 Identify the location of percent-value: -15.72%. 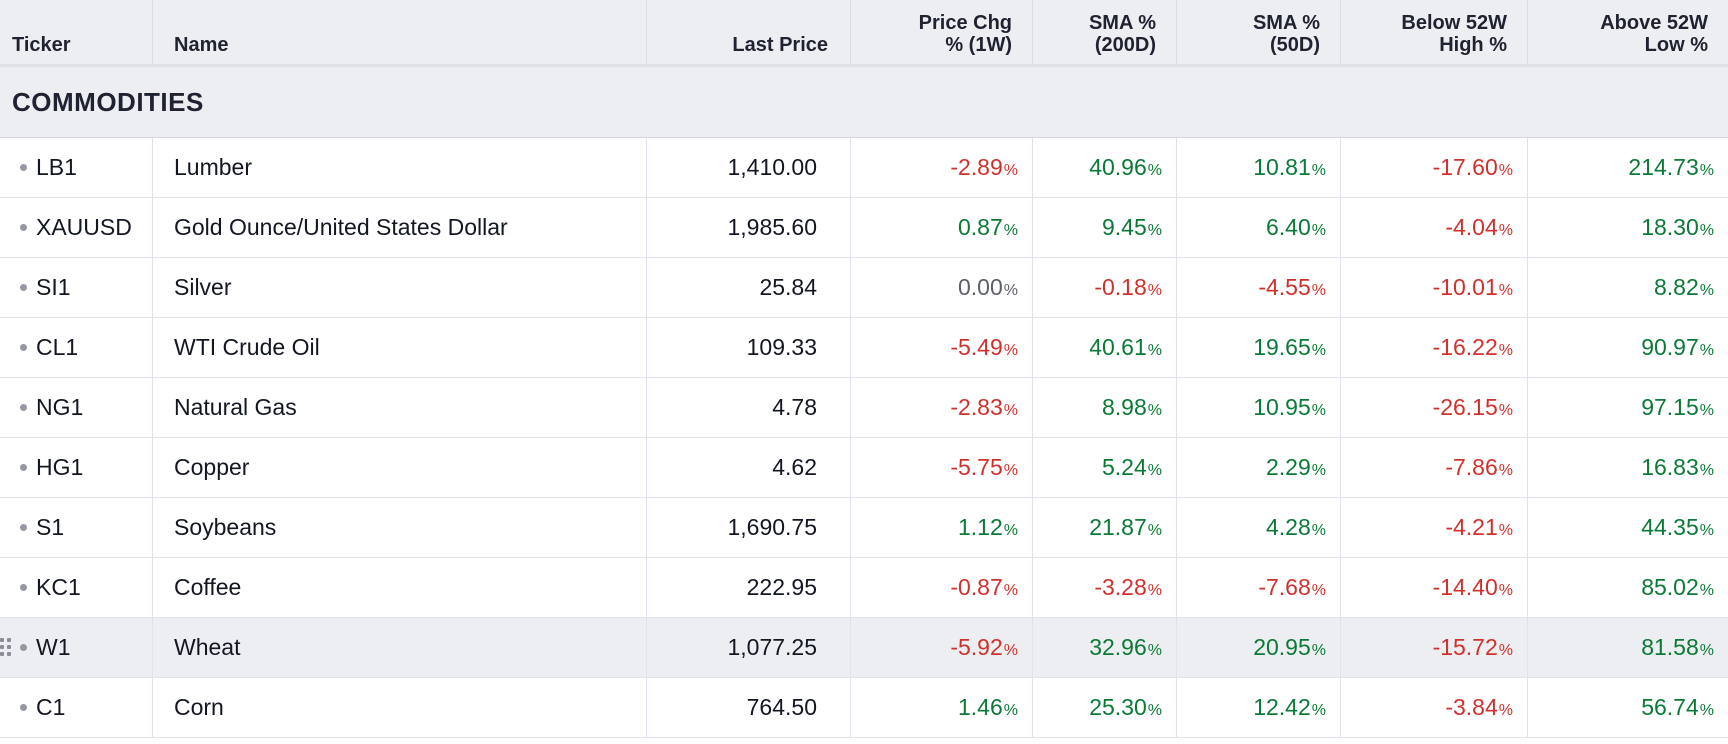
(1473, 647).